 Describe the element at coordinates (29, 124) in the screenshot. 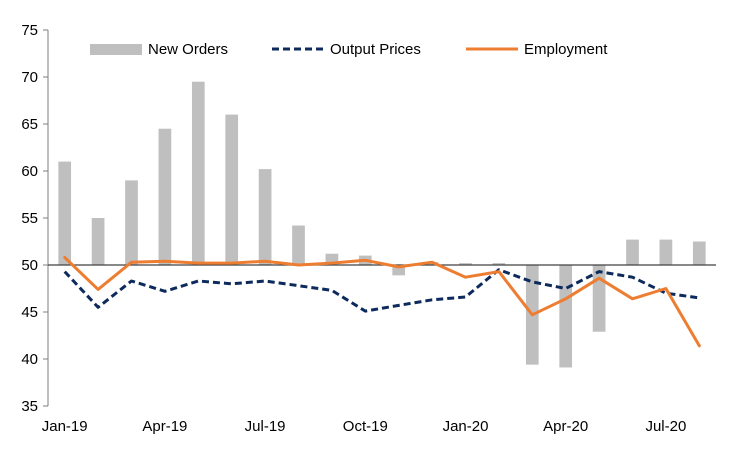

I see `y-tick-label: 65` at that location.